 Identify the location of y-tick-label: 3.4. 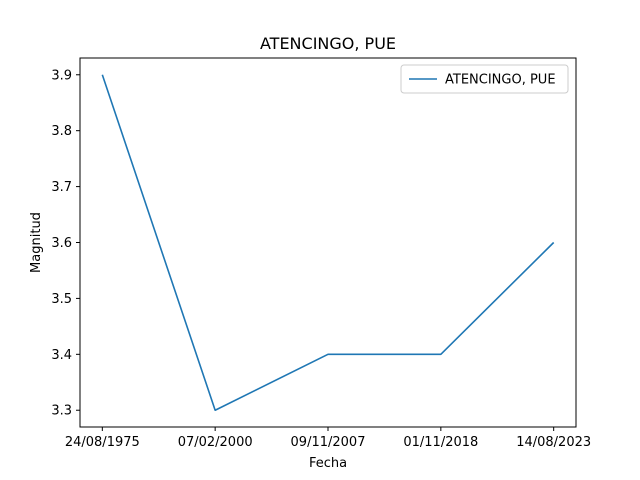
(61, 355).